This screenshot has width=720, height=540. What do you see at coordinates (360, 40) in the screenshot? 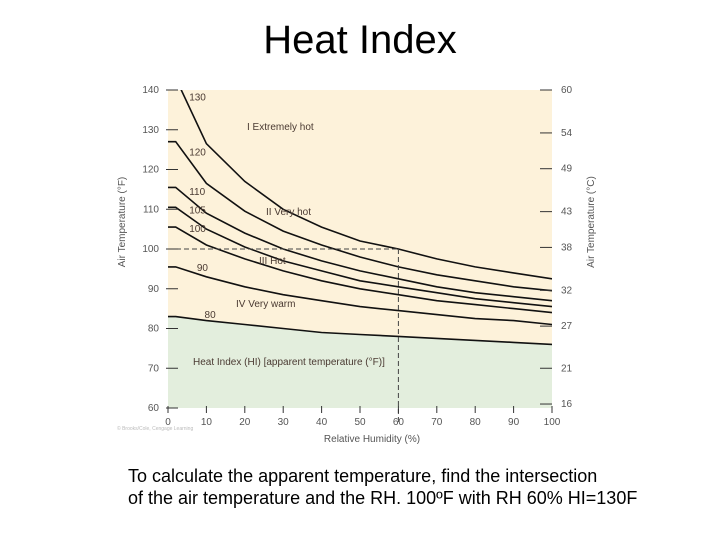
I see `slide-title: Heat Index` at bounding box center [360, 40].